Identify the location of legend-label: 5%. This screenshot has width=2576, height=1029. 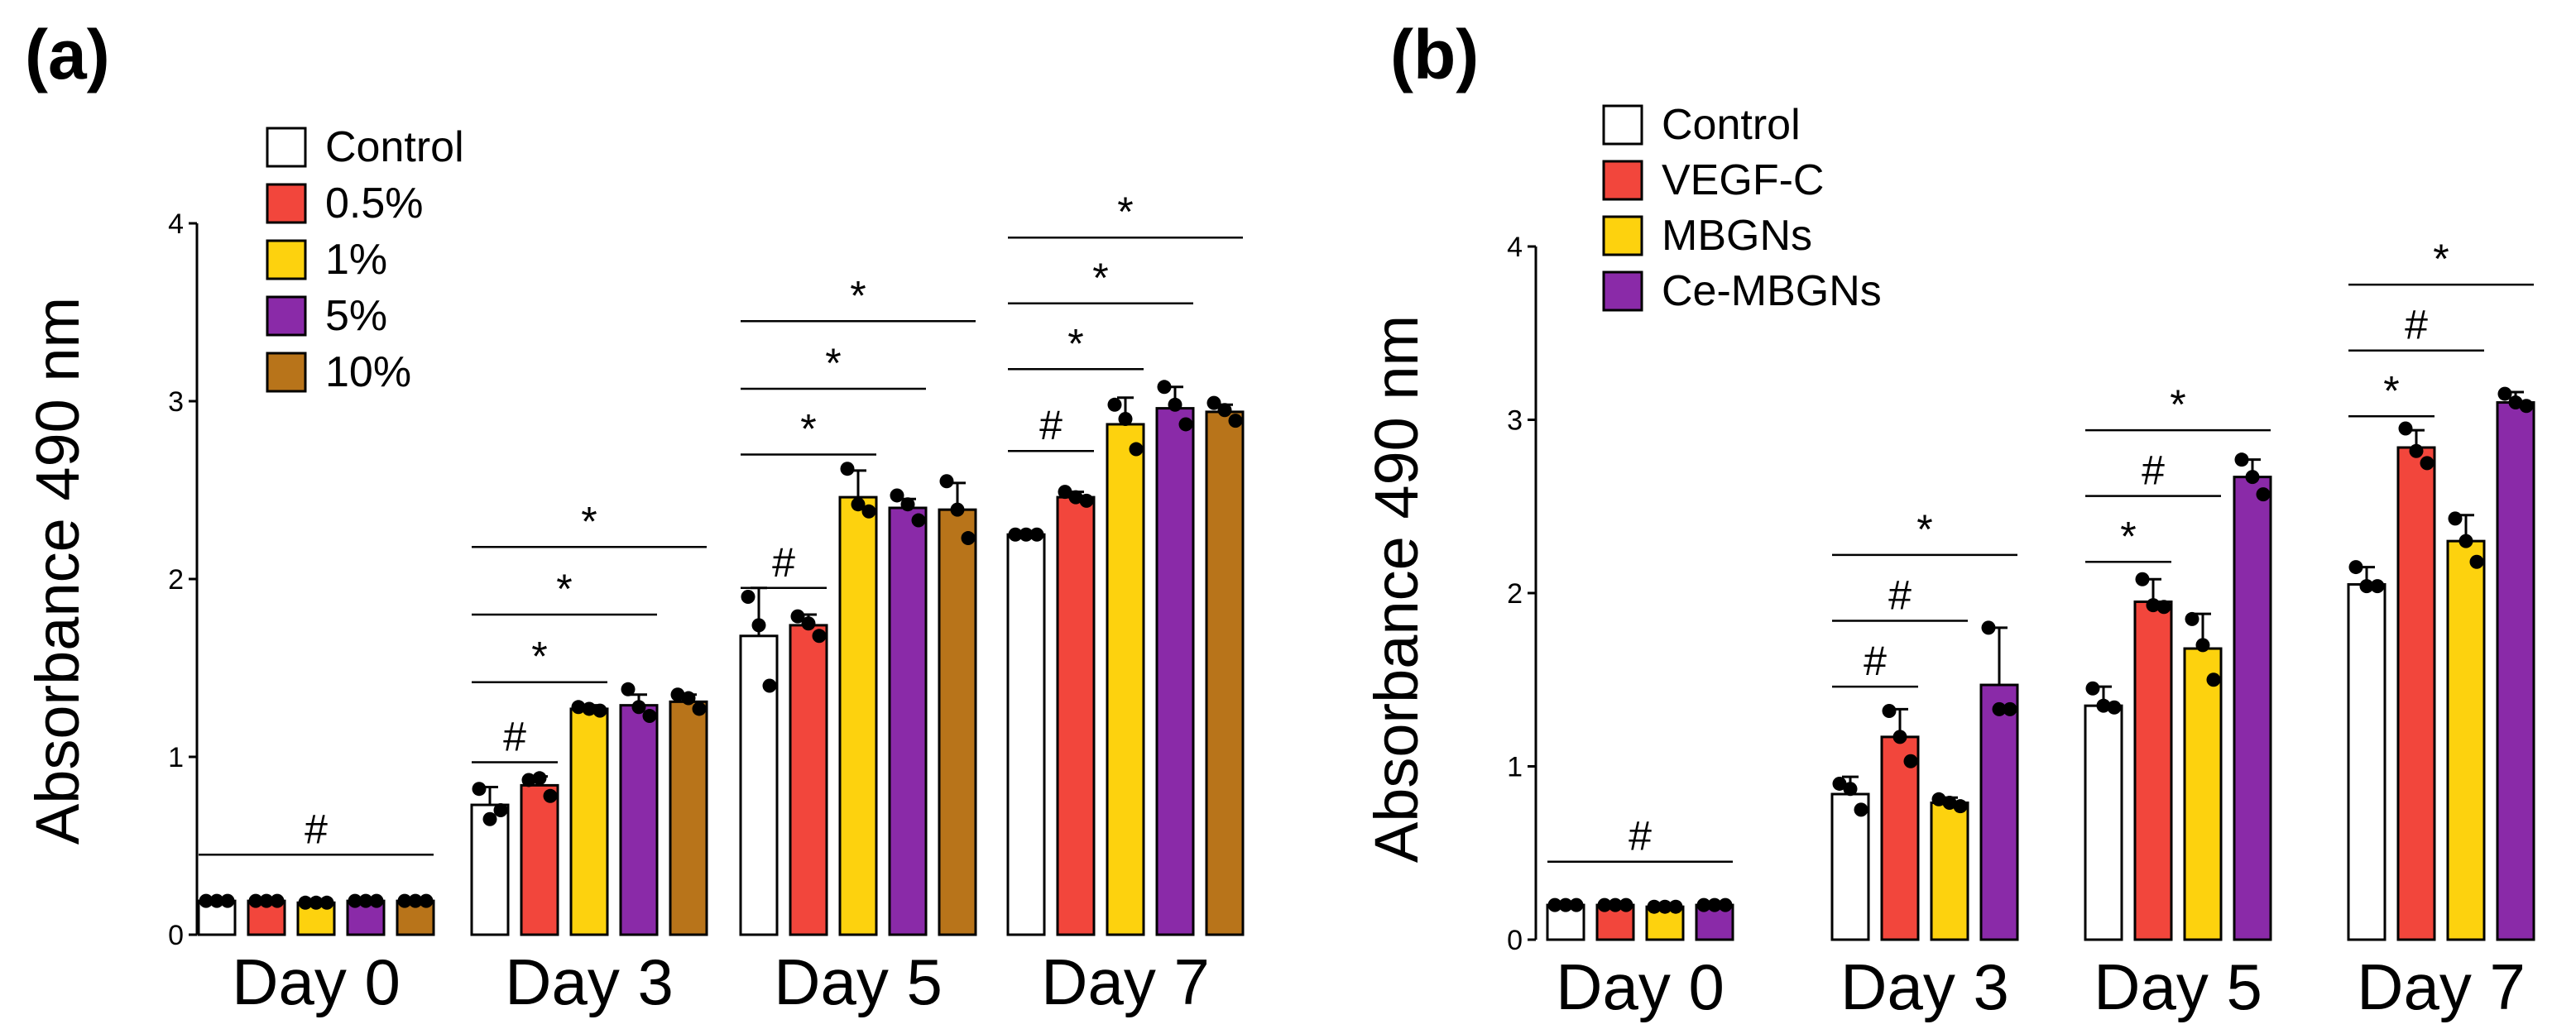
(356, 316).